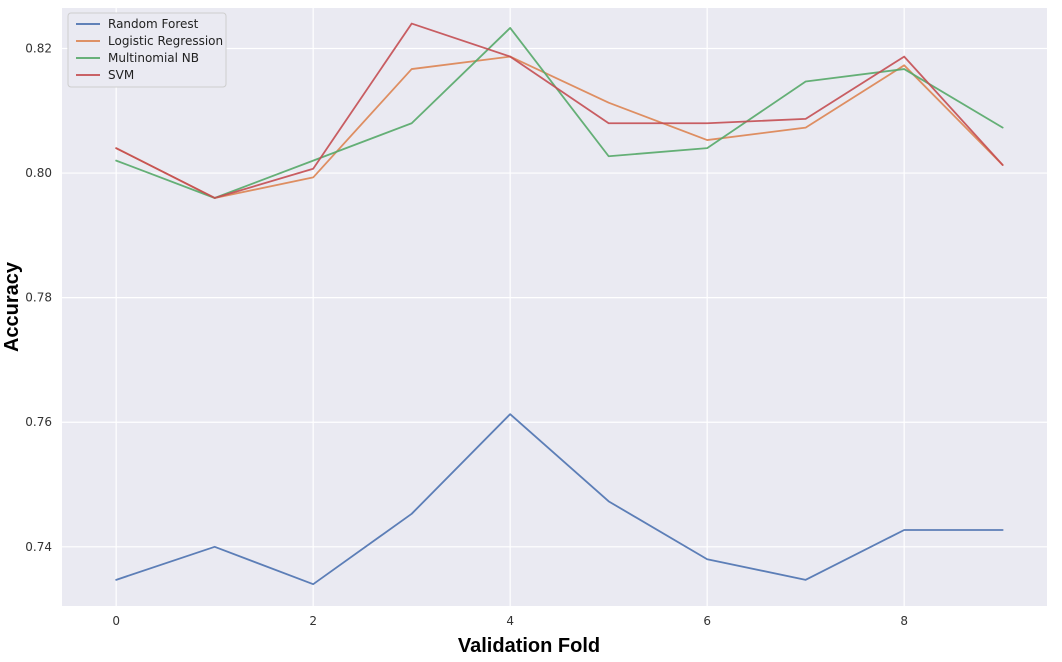 This screenshot has width=1062, height=662. What do you see at coordinates (165, 41) in the screenshot?
I see `legend-label-logistic-regression: Logistic Regression` at bounding box center [165, 41].